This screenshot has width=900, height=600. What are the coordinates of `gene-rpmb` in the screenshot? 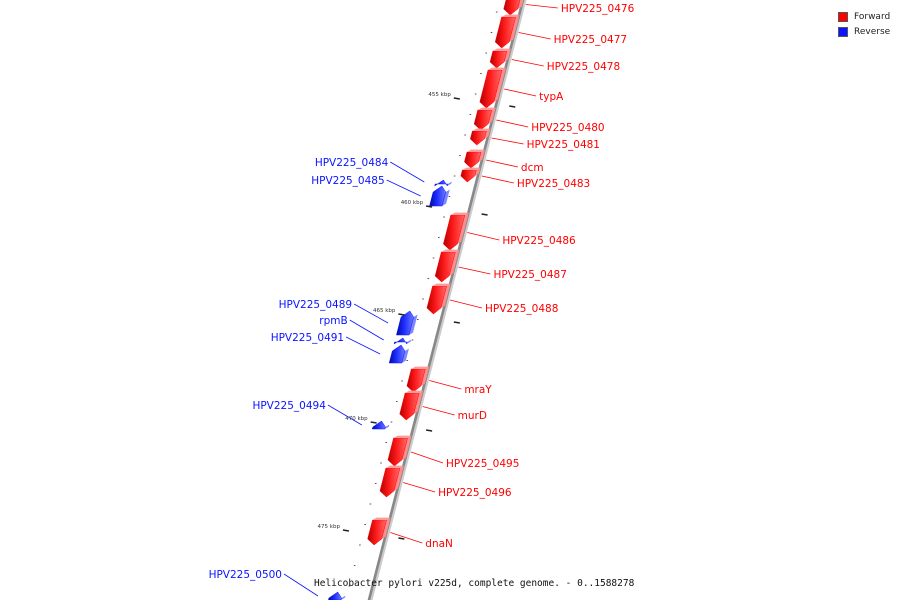 It's located at (402, 341).